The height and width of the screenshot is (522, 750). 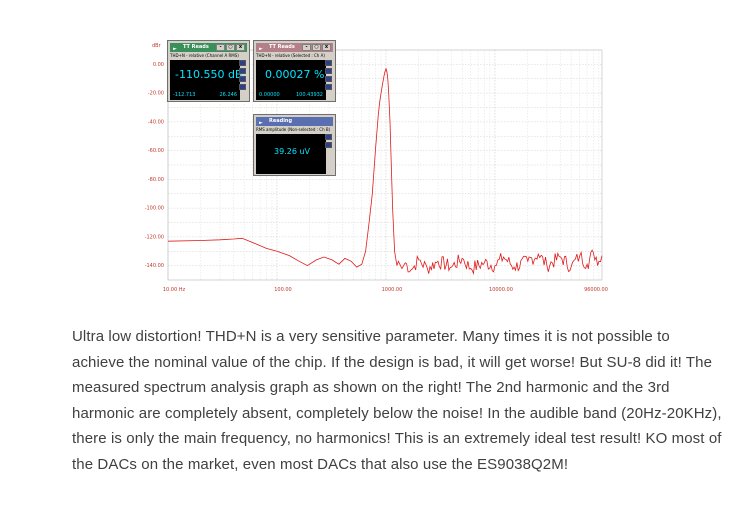 What do you see at coordinates (501, 290) in the screenshot?
I see `x-tick-label: 10000.00` at bounding box center [501, 290].